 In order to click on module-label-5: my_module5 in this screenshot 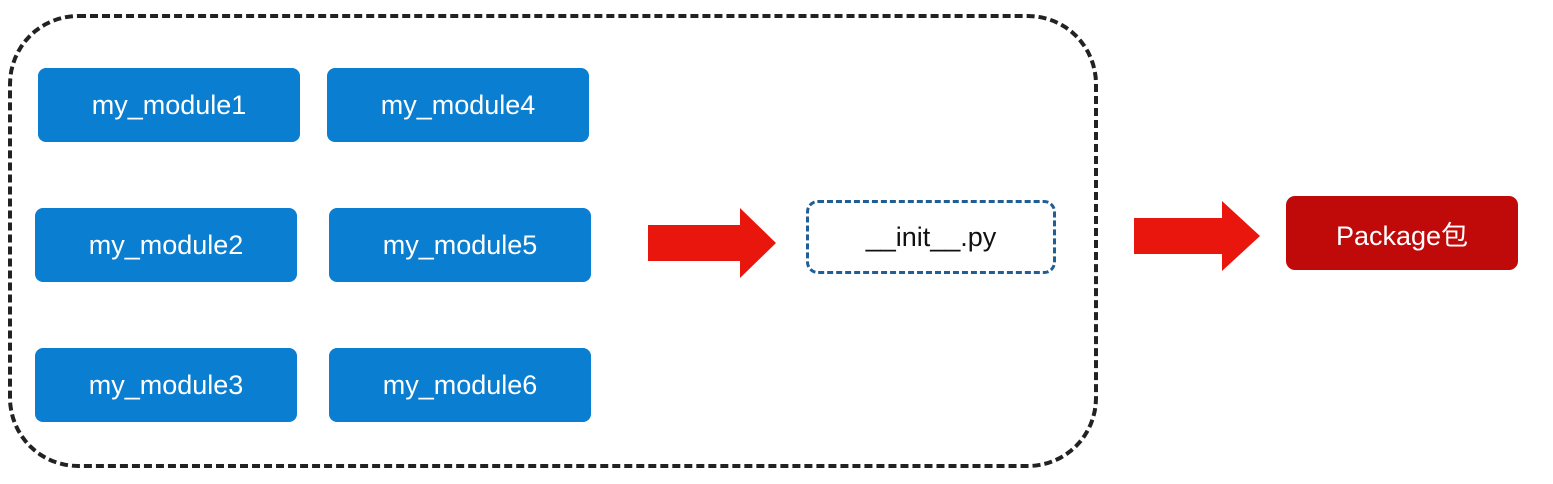, I will do `click(460, 244)`.